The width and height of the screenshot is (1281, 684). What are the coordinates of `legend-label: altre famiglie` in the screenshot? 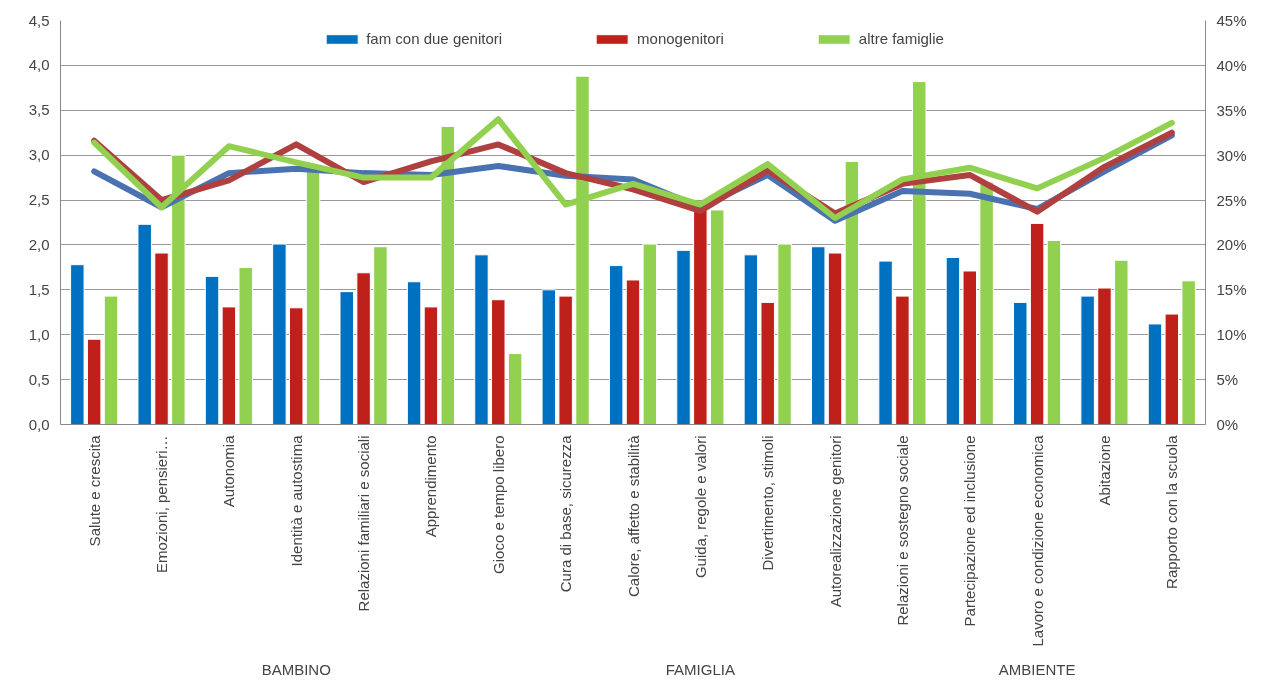 It's located at (901, 38).